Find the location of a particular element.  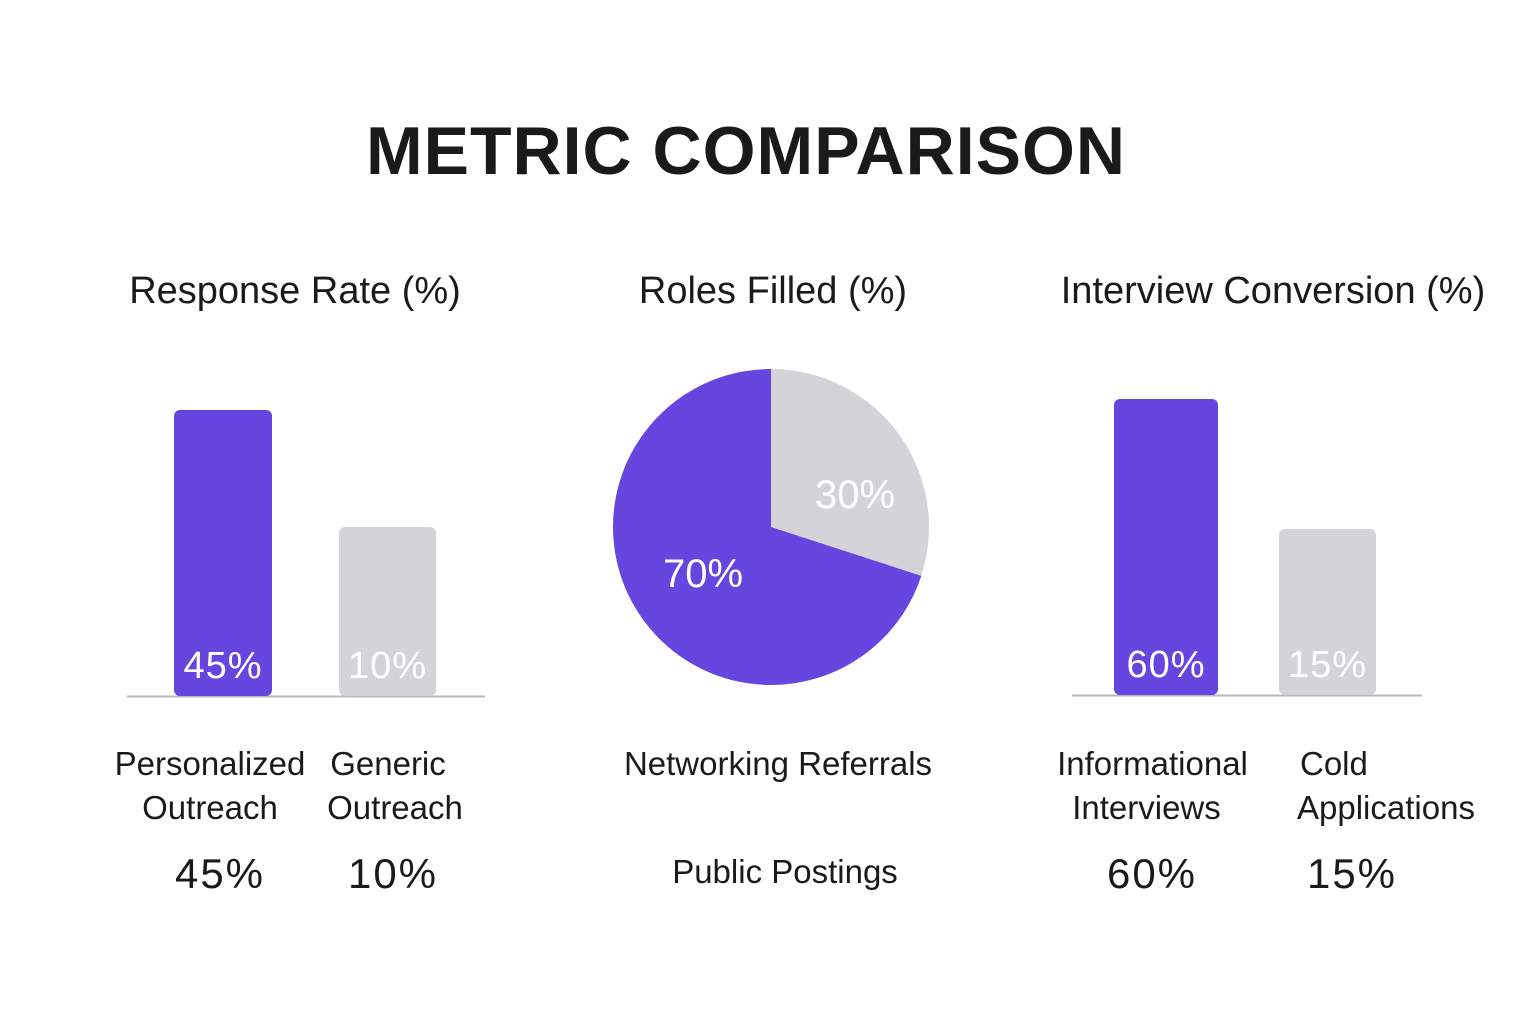

value-label: 45% is located at coordinates (220, 873).